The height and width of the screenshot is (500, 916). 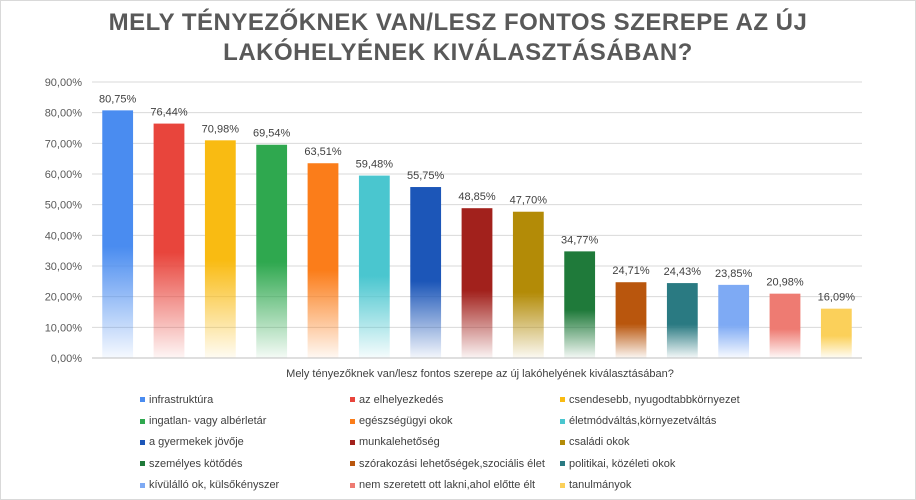 I want to click on legend-item: életmódváltás,környezetváltás, so click(x=680, y=420).